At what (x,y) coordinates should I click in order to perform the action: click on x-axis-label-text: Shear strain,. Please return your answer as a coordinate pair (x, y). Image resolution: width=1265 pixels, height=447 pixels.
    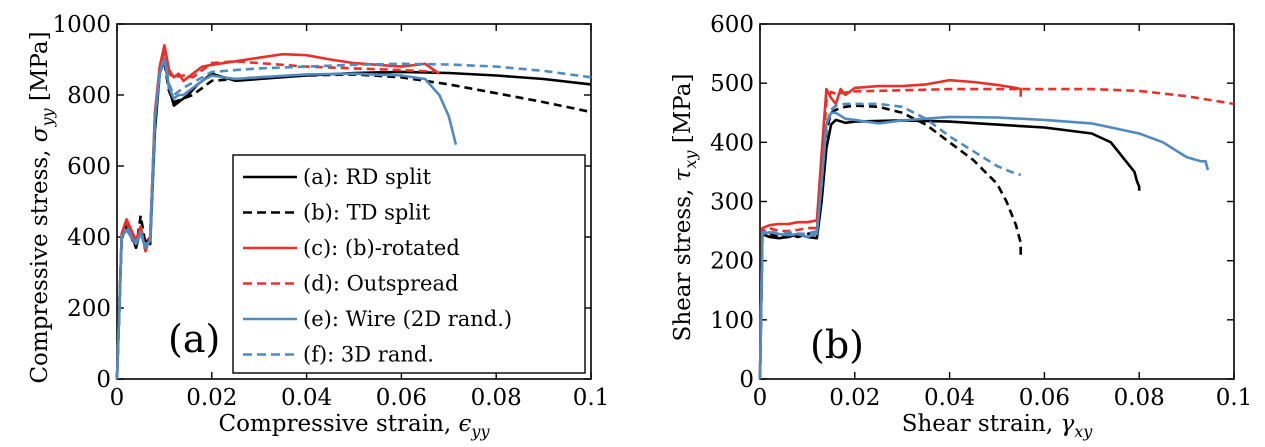
    Looking at the image, I should click on (981, 424).